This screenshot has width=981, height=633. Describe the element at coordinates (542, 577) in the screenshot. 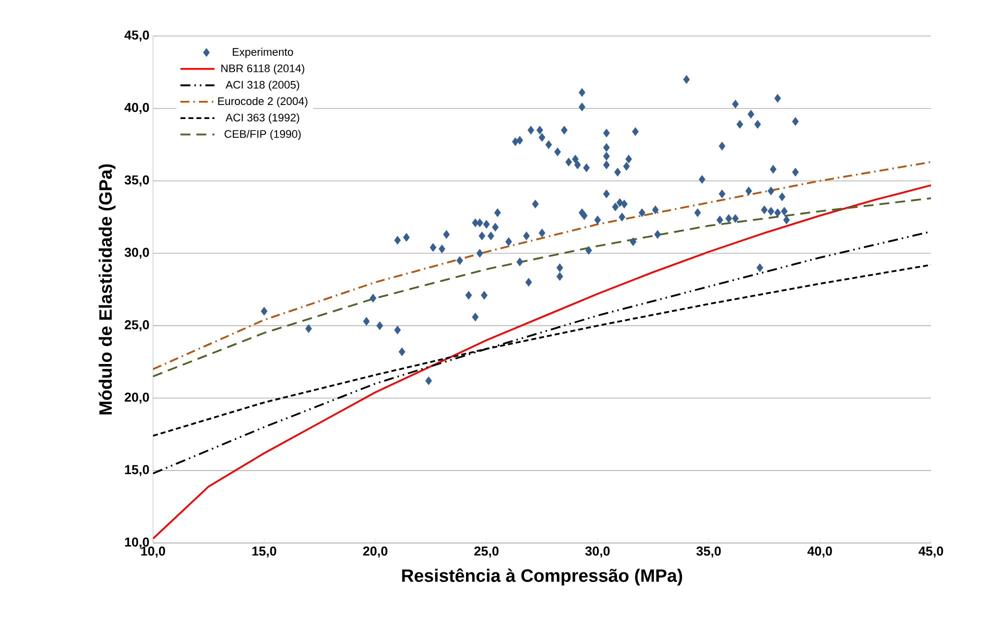

I see `x-axis-title: Resistência à Compressão (MPa)` at that location.